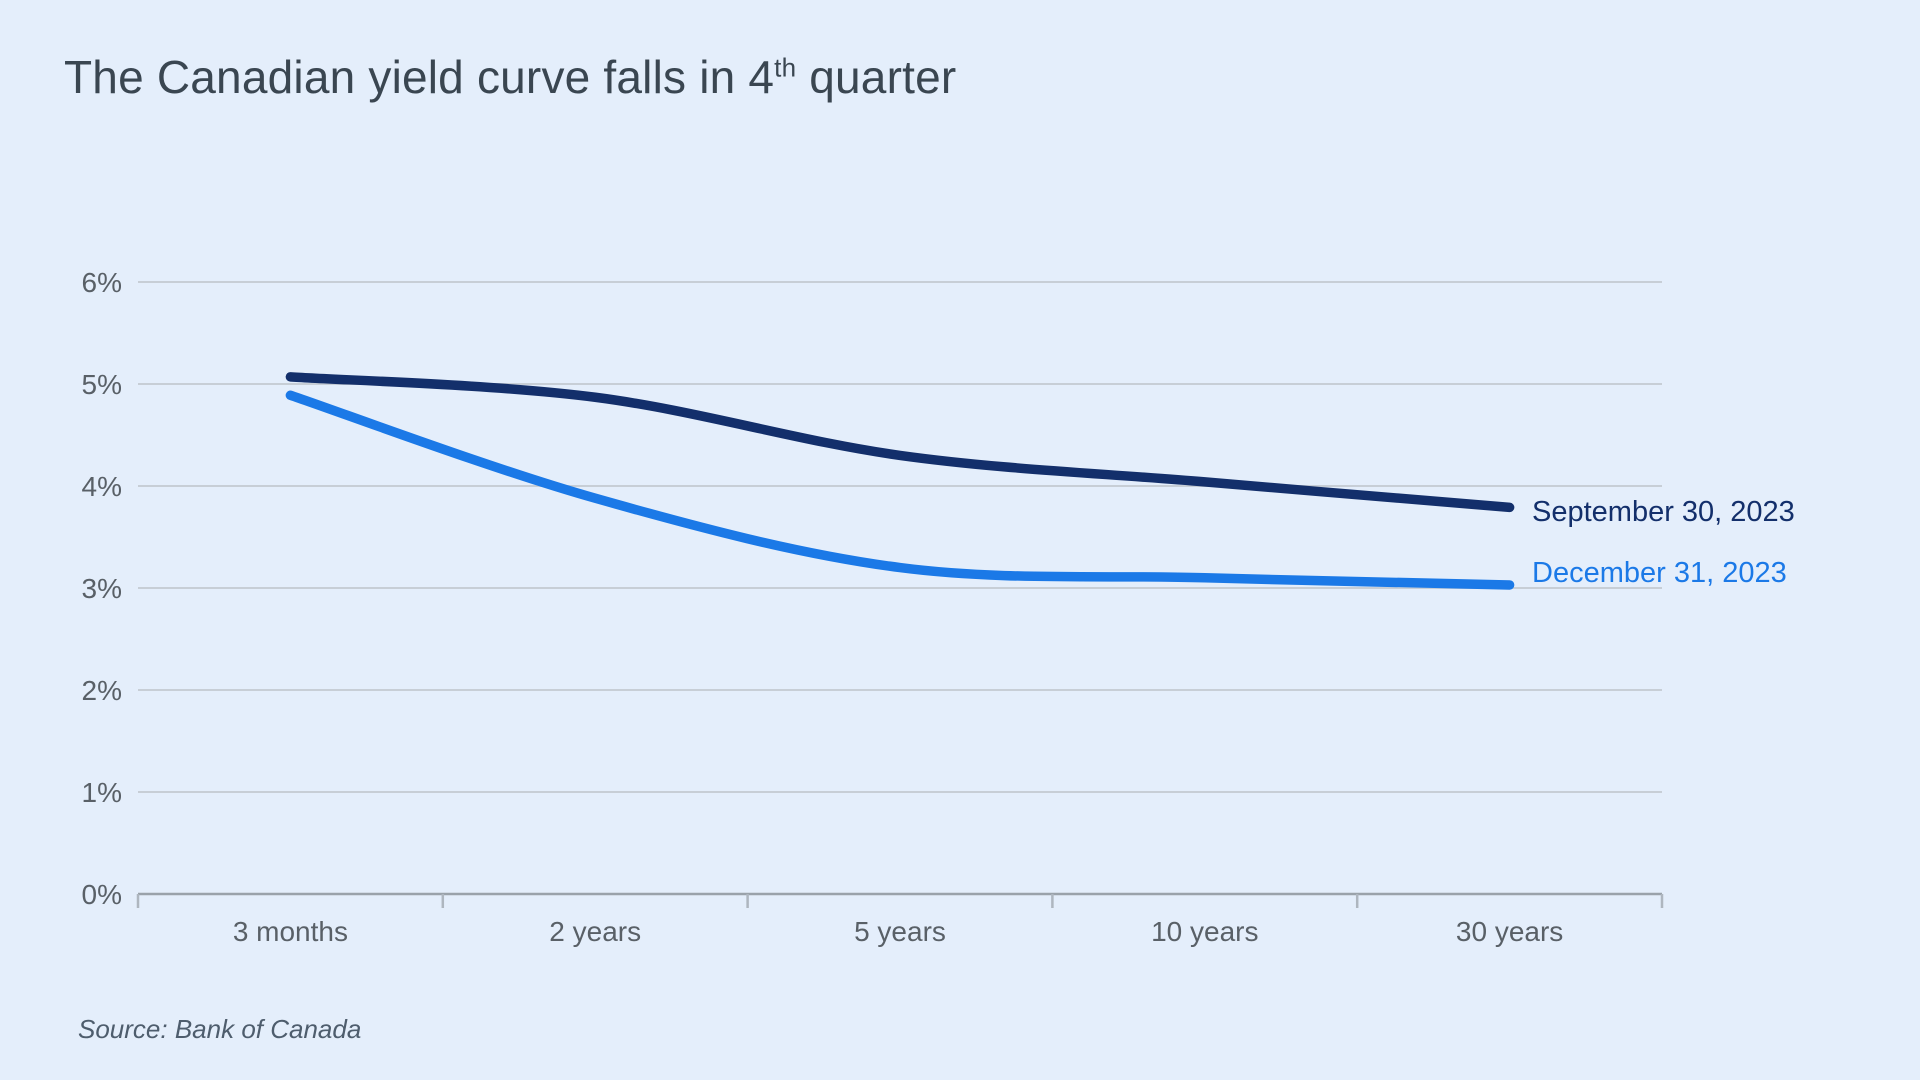  I want to click on chart-title-text: The Canadian yield curve falls in 4, so click(419, 77).